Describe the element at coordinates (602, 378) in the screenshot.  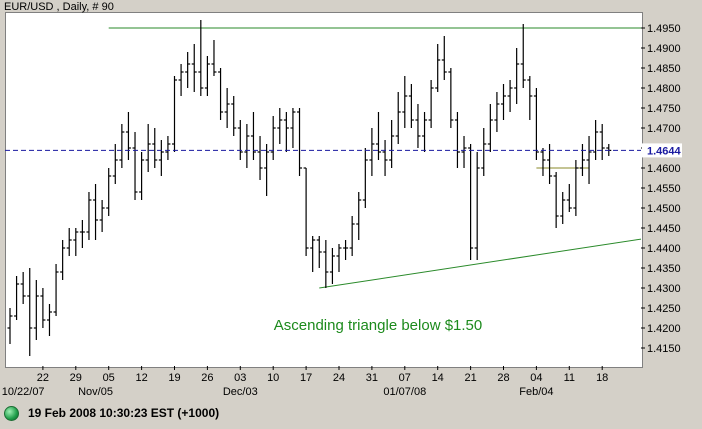
I see `x-day-label: 18` at that location.